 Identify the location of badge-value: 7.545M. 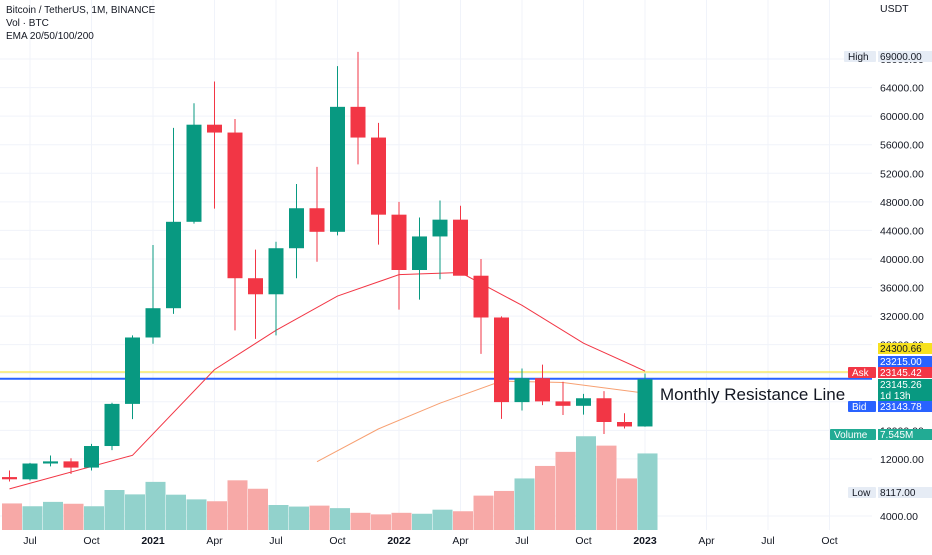
(896, 435).